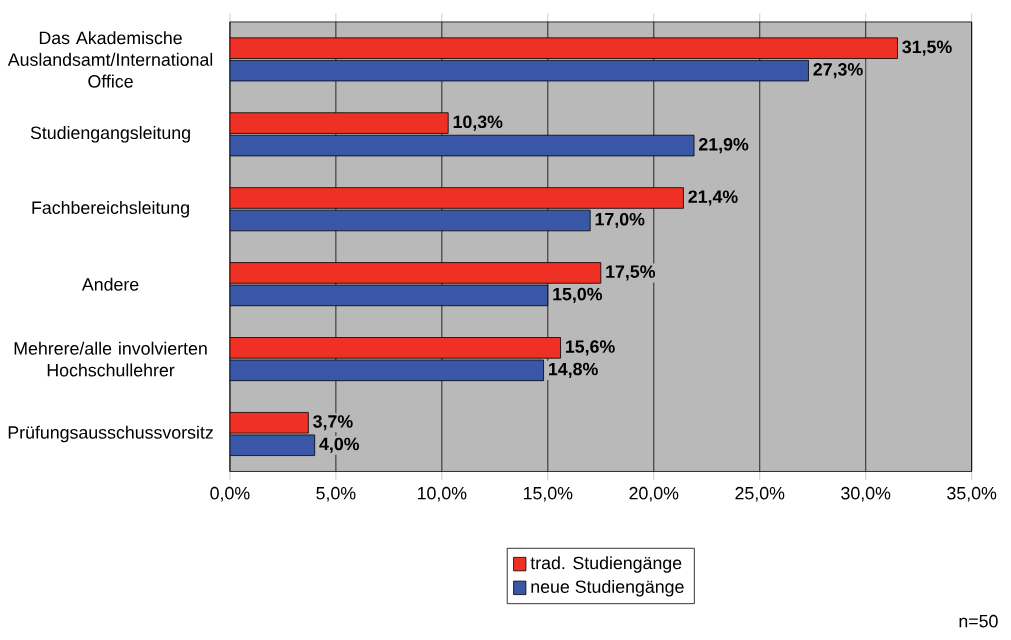 This screenshot has height=640, width=1011. What do you see at coordinates (110, 134) in the screenshot?
I see `y-tick-label: Studiengangsleitung` at bounding box center [110, 134].